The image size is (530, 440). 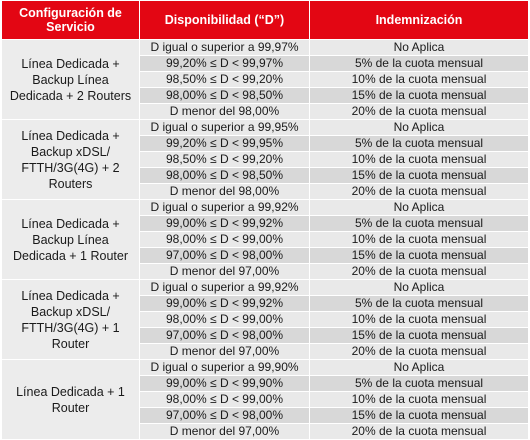 What do you see at coordinates (224, 367) in the screenshot?
I see `availability-cell: D igual o superior a 99,90%` at bounding box center [224, 367].